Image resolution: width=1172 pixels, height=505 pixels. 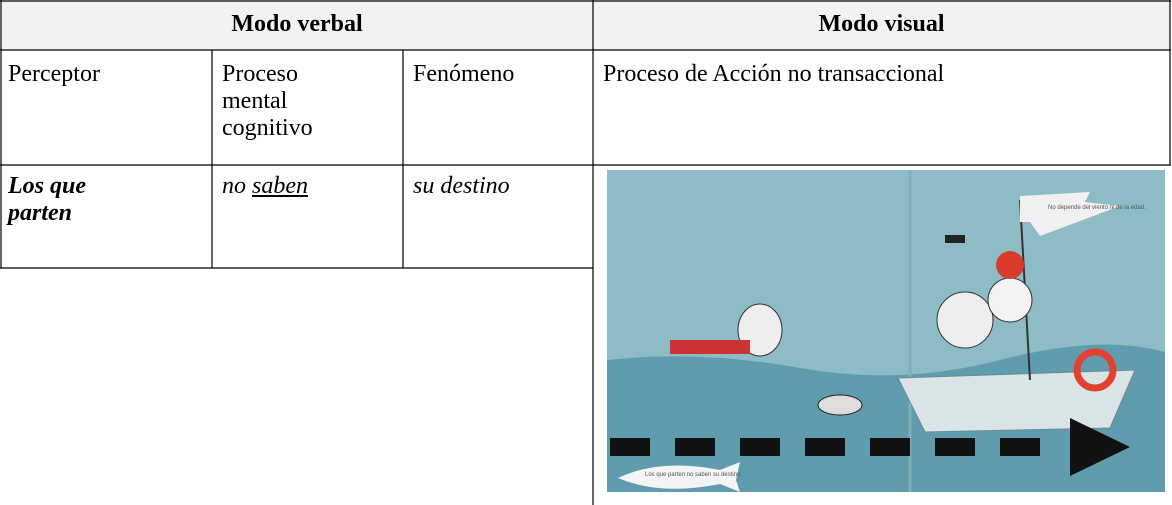 What do you see at coordinates (693, 475) in the screenshot?
I see `fish-text: Los que parten no saben su destino.` at bounding box center [693, 475].